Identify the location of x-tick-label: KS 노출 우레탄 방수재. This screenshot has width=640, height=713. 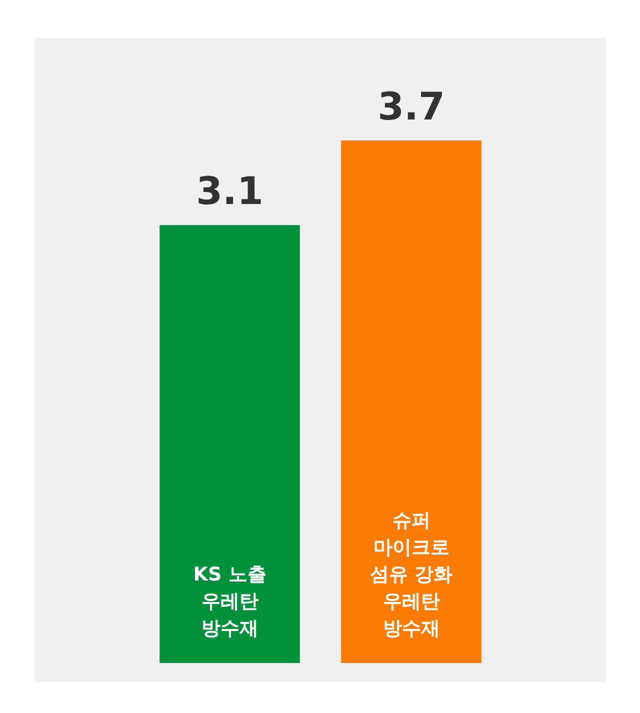
(229, 601).